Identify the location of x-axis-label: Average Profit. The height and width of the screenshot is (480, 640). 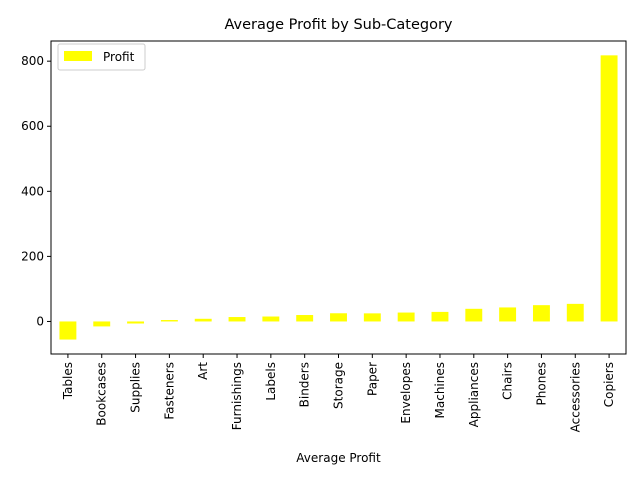
(338, 458).